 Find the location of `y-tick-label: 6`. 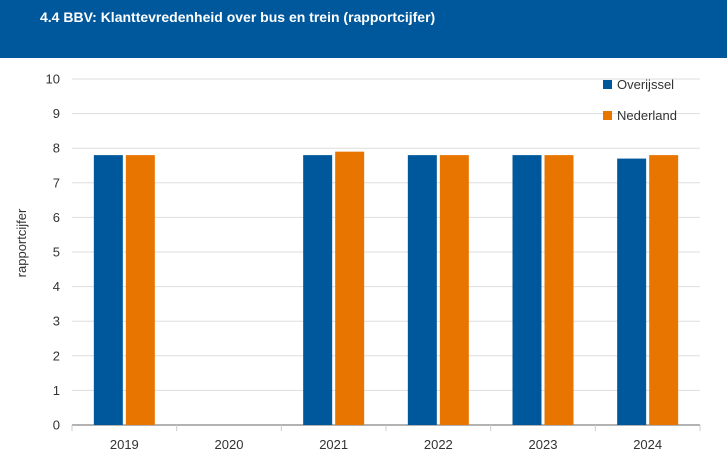

y-tick-label: 6 is located at coordinates (56, 217).